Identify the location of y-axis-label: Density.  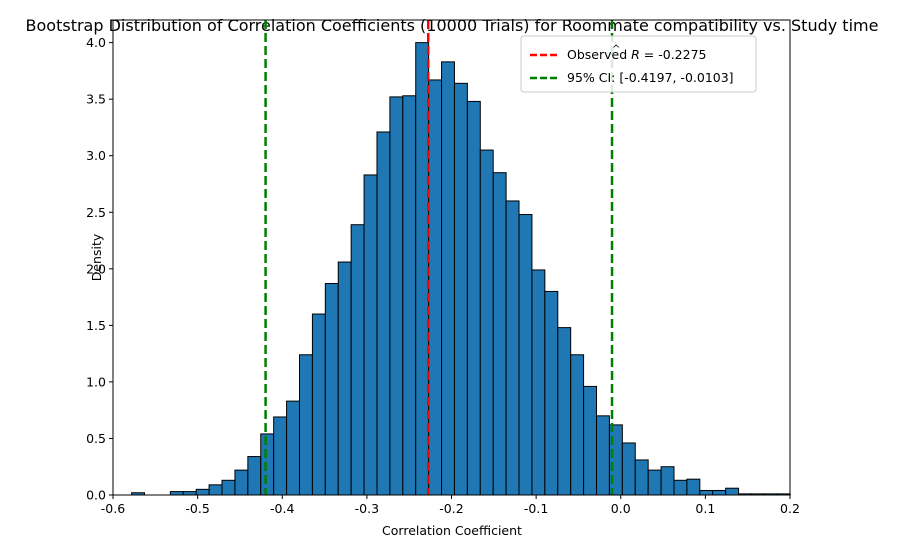
(96, 257).